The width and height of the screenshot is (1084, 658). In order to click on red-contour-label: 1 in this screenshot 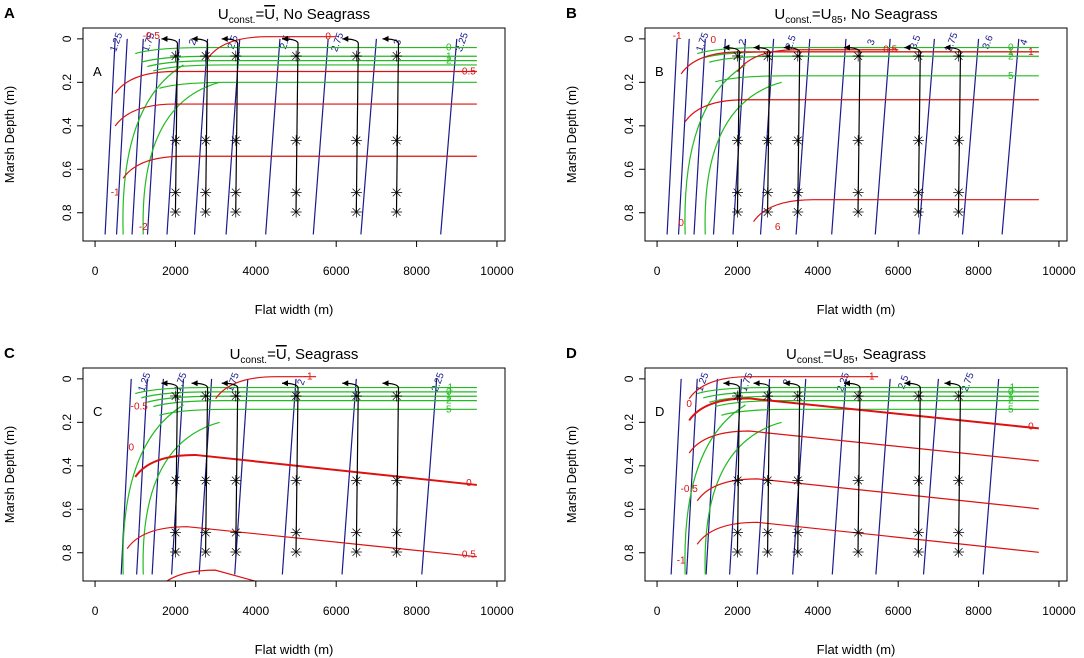, I will do `click(1031, 52)`.